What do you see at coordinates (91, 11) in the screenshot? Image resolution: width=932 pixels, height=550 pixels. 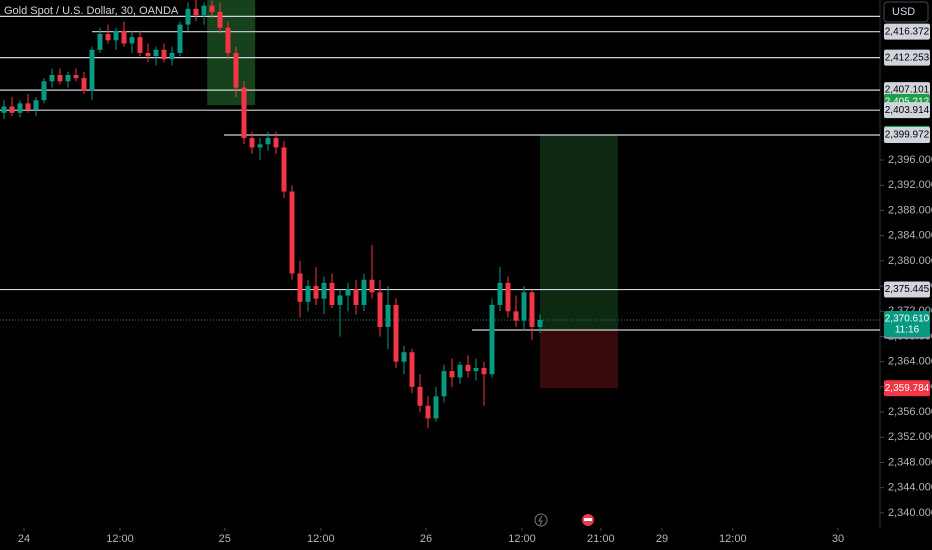 I see `chart-title: Gold Spot / U.S. Dollar, 30, OANDA` at bounding box center [91, 11].